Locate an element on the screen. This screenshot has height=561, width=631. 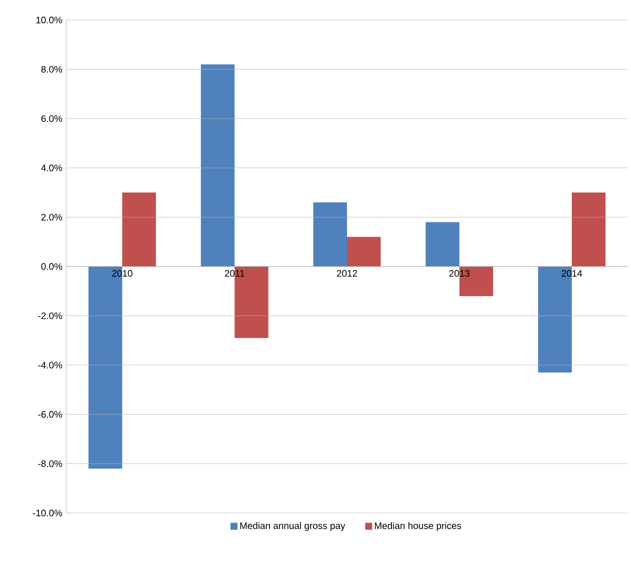
x-tick-label: 2011 is located at coordinates (234, 273).